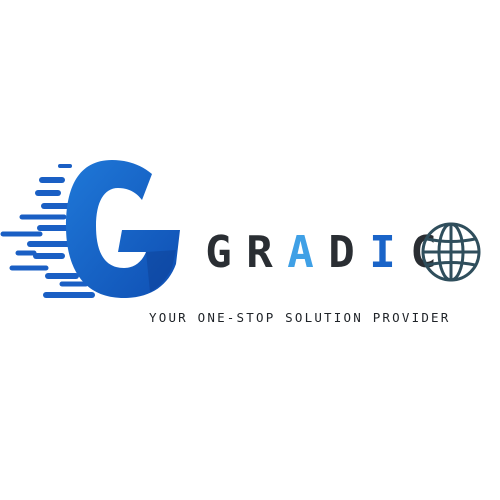 This screenshot has height=500, width=500. Describe the element at coordinates (259, 252) in the screenshot. I see `wordmark-letter-r: R` at that location.